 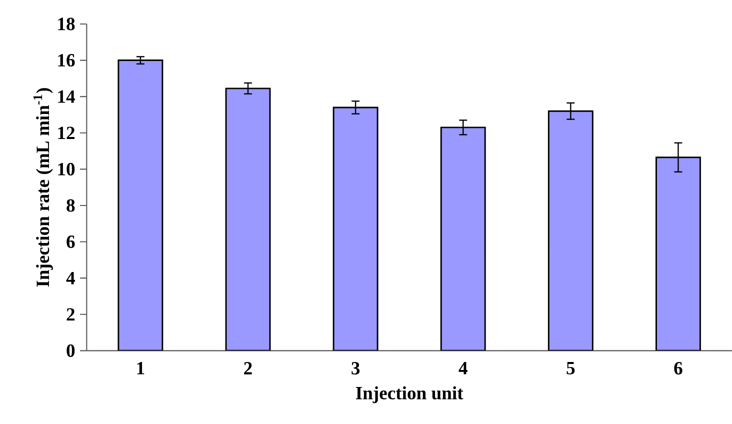 I want to click on y-tick-label: 6, so click(x=70, y=242).